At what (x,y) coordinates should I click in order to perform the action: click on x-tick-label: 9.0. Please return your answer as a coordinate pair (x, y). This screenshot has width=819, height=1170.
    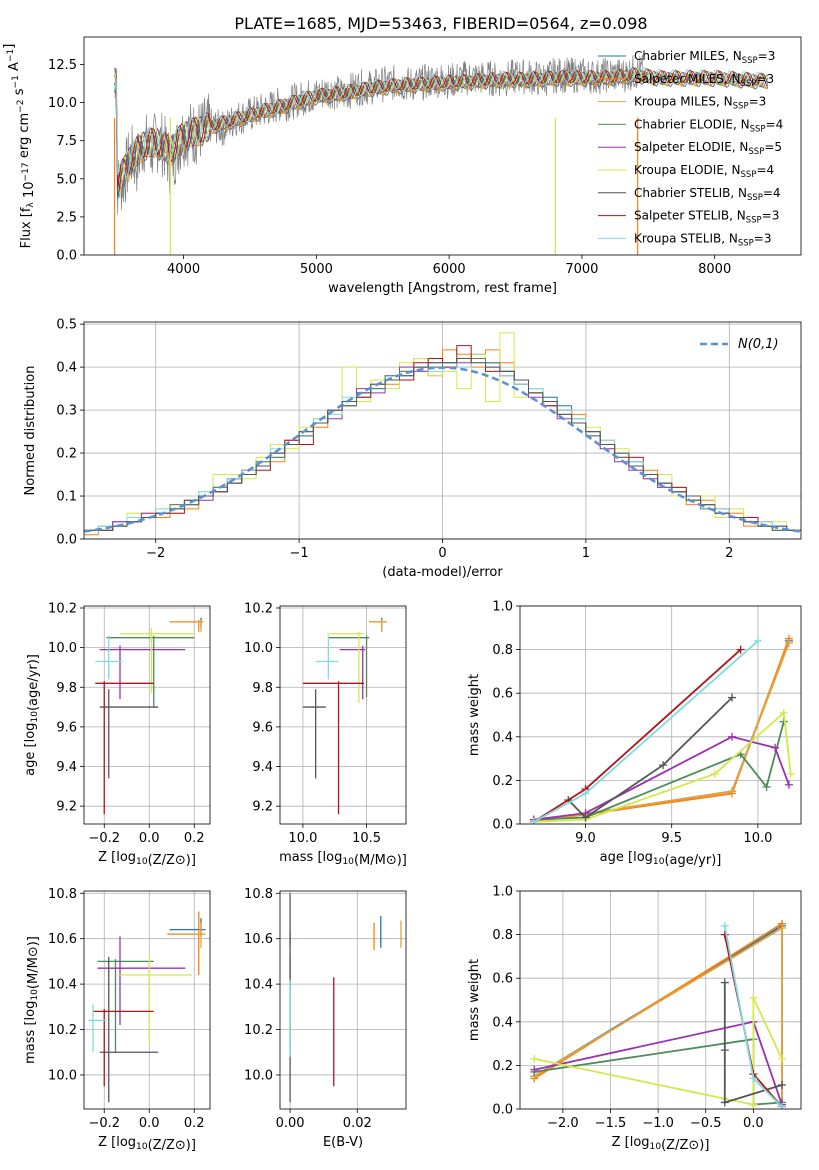
    Looking at the image, I should click on (585, 838).